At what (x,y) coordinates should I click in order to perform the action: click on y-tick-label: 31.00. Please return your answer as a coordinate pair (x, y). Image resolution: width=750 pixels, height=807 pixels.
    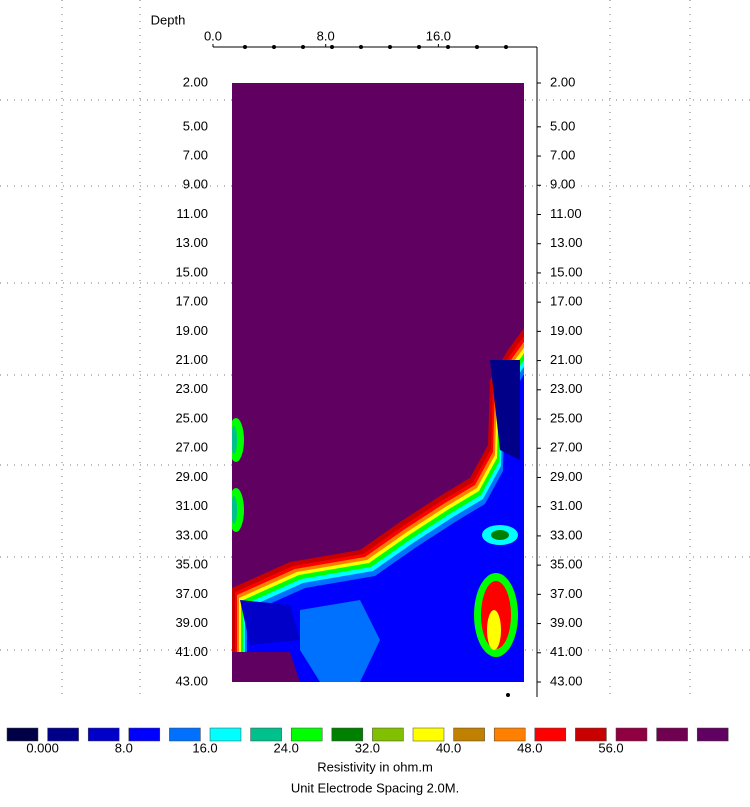
    Looking at the image, I should click on (191, 505).